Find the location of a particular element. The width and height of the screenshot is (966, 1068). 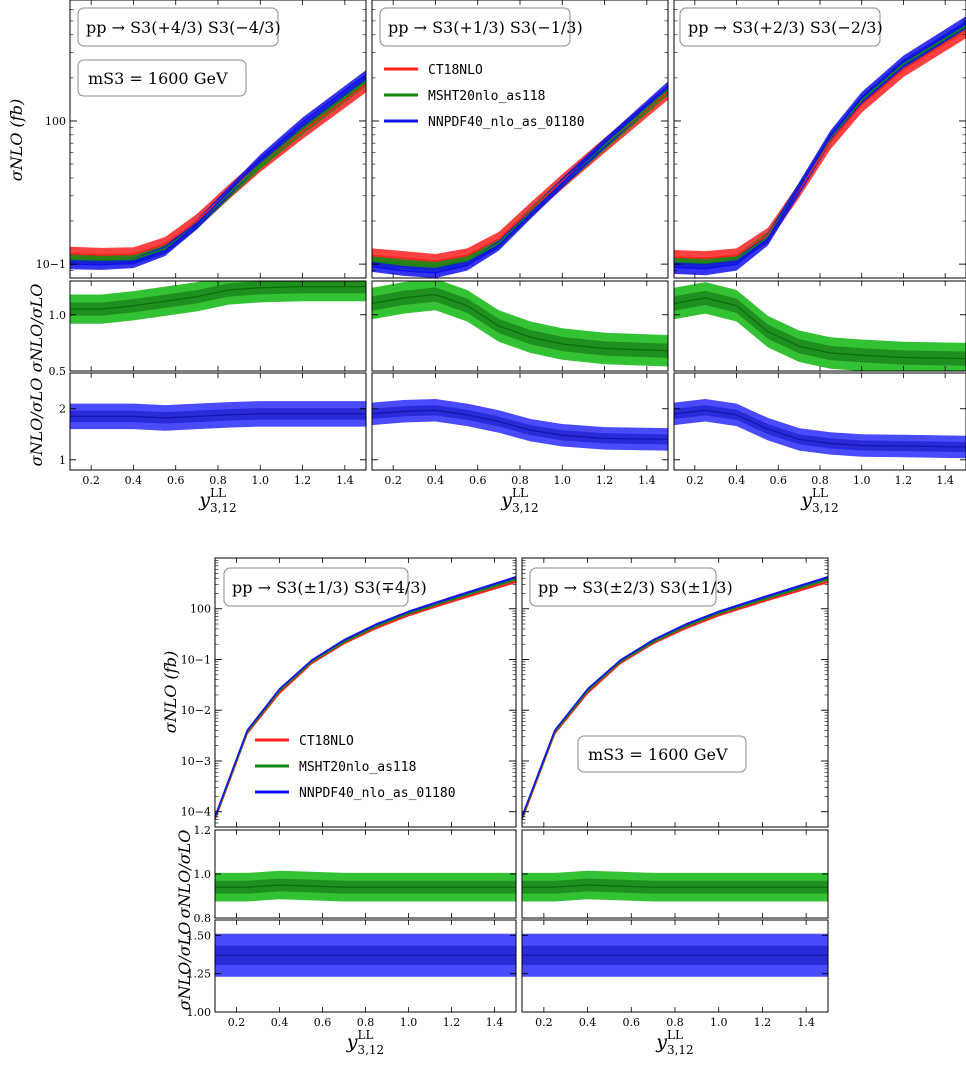

legend-label-msht-1: MSHT20nlo_as118 is located at coordinates (486, 96).